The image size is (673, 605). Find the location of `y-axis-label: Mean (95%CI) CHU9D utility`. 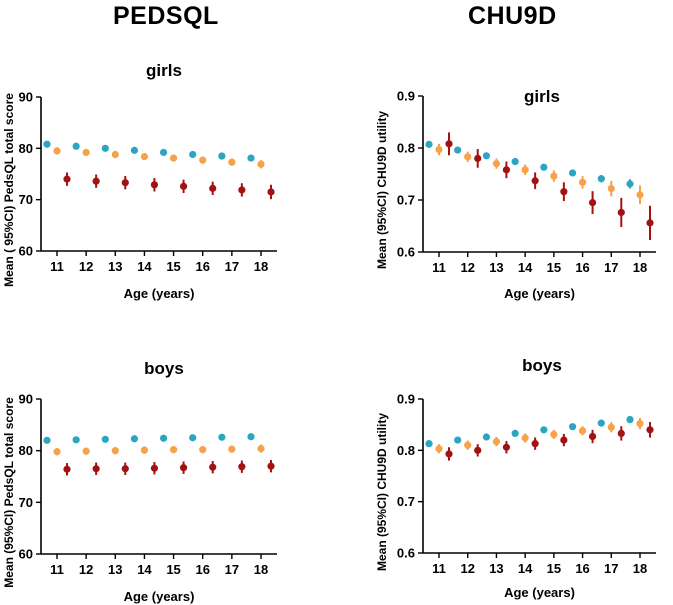

y-axis-label: Mean (95%CI) CHU9D utility is located at coordinates (382, 492).